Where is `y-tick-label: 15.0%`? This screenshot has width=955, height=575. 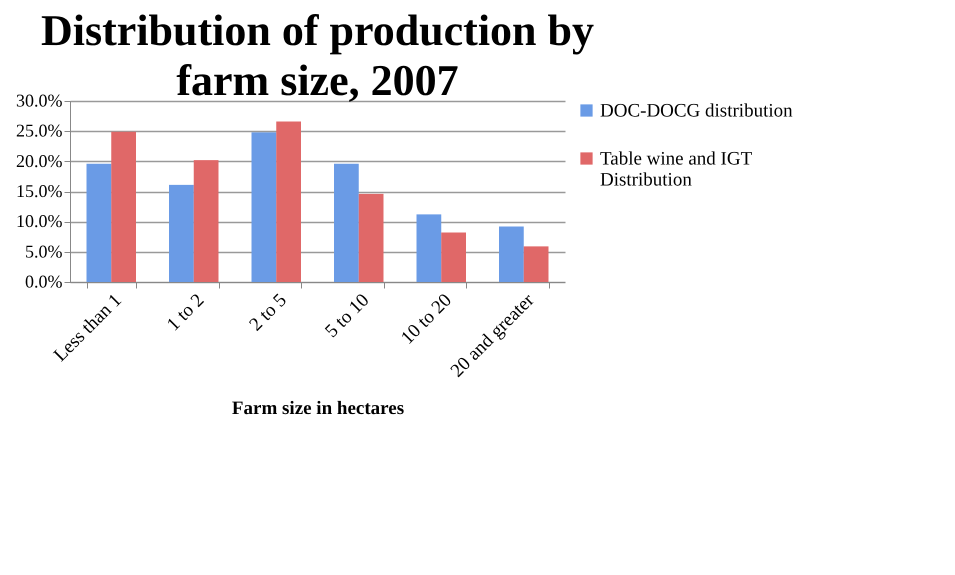
y-tick-label: 15.0% is located at coordinates (39, 191).